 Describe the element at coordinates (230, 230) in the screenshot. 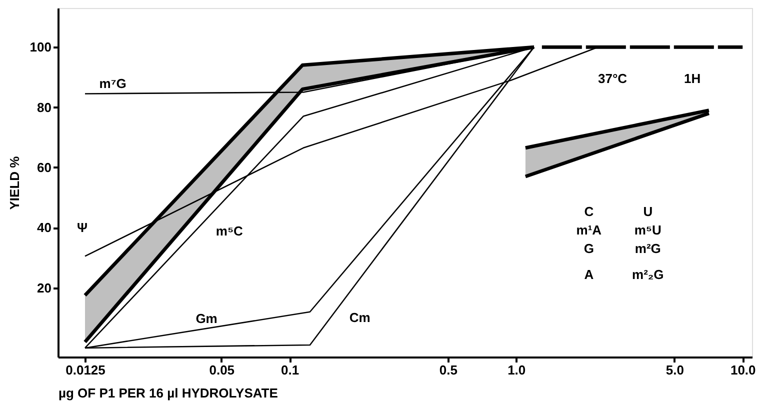

I see `annotation: m⁵C` at that location.